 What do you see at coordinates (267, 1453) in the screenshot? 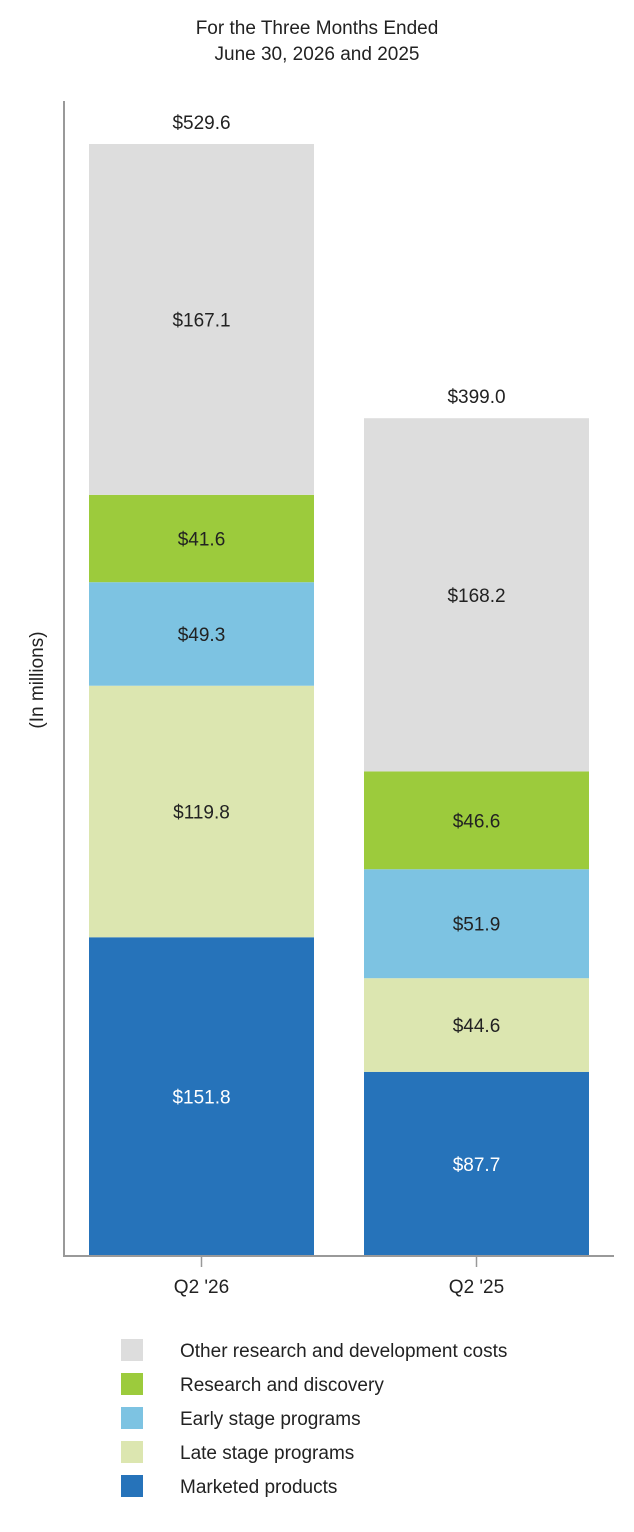
I see `legend-label-late-stage-programs: Late stage programs` at bounding box center [267, 1453].